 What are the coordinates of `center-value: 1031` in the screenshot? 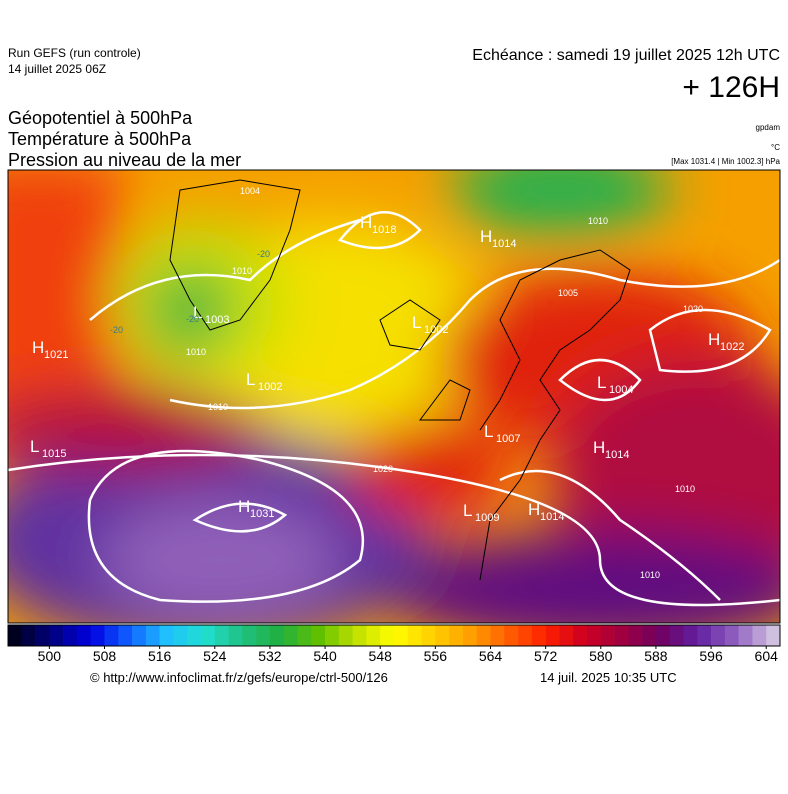 It's located at (262, 514).